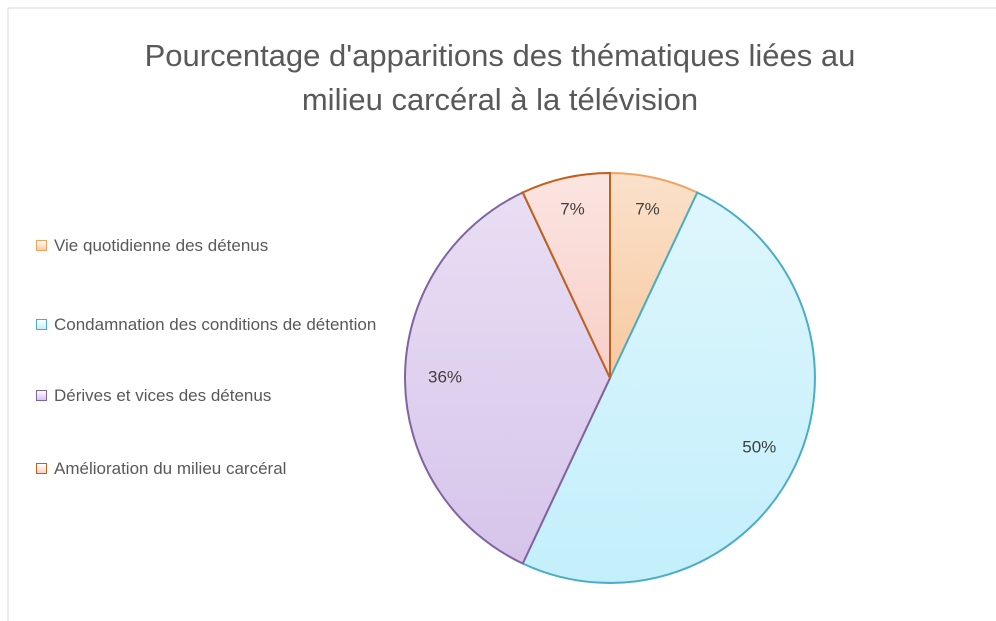  Describe the element at coordinates (161, 245) in the screenshot. I see `legend-label: Vie quotidienne des détenus` at that location.